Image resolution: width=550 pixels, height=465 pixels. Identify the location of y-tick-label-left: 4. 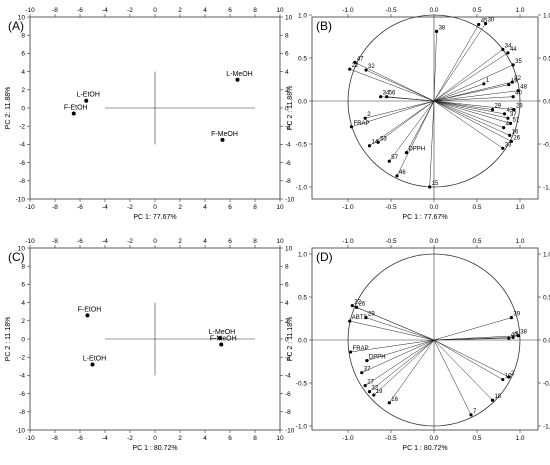
(23, 303).